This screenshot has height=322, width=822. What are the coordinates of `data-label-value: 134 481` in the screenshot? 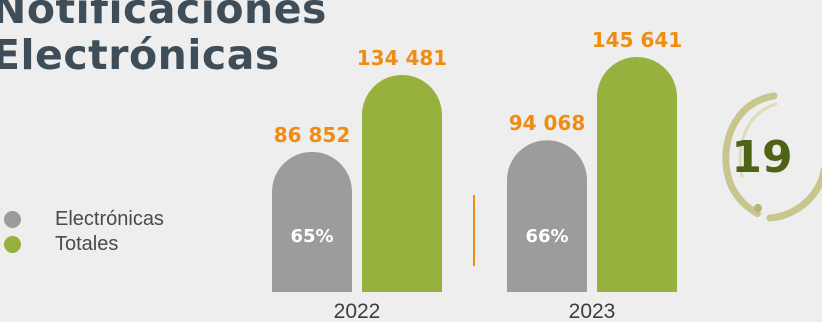 It's located at (402, 58).